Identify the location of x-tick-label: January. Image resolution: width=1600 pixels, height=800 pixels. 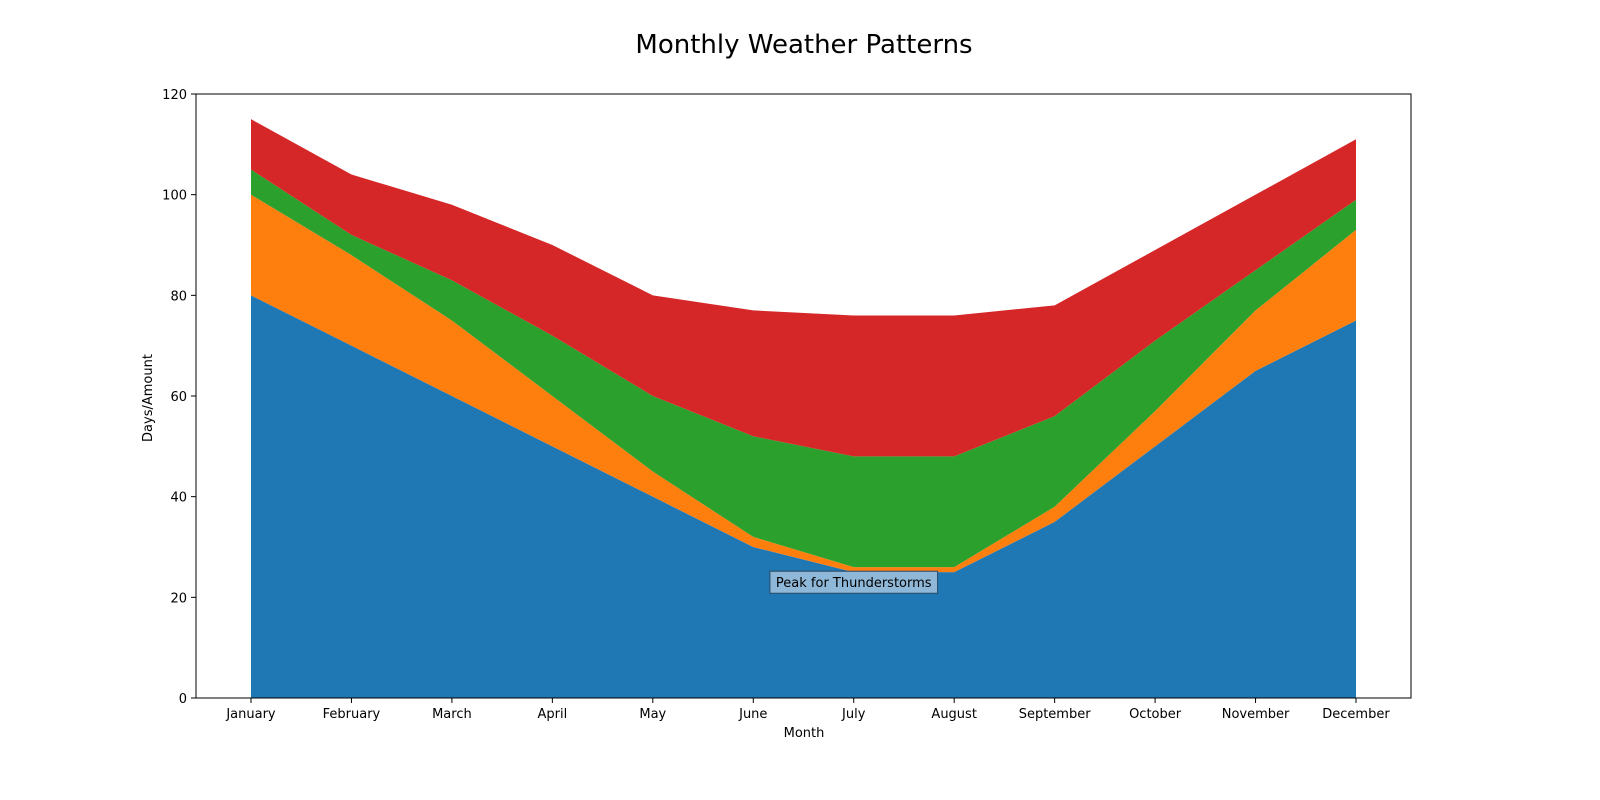
(250, 714).